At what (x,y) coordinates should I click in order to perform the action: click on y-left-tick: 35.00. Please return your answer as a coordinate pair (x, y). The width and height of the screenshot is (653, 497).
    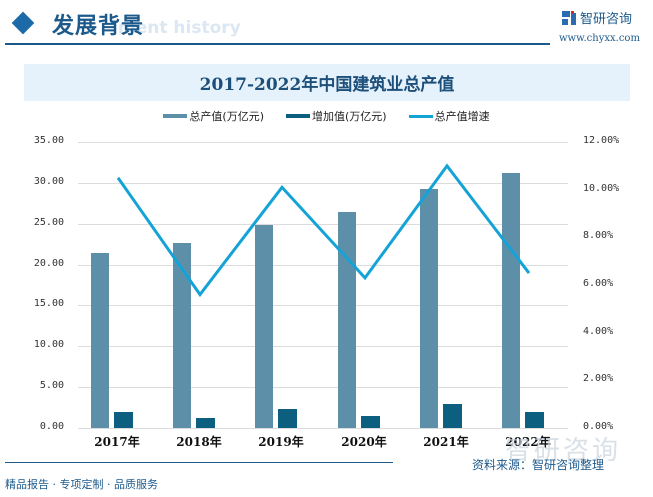
    Looking at the image, I should click on (48, 140).